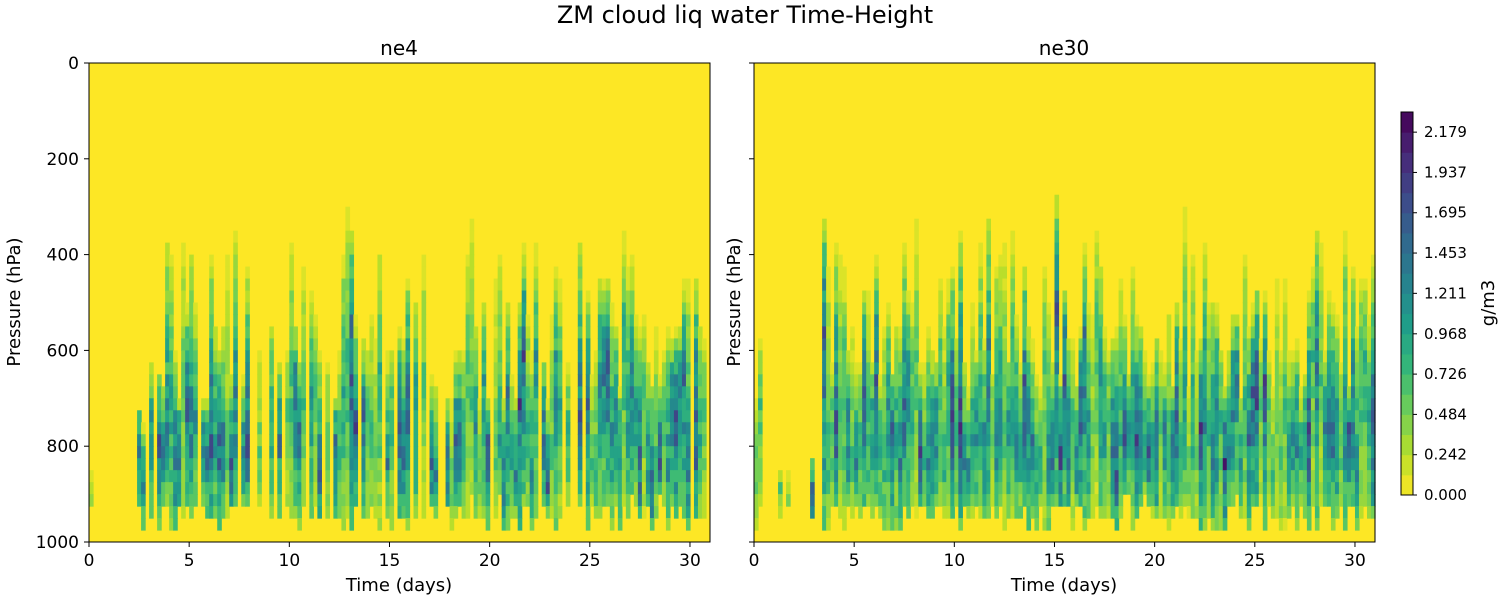 The height and width of the screenshot is (600, 1500). What do you see at coordinates (399, 48) in the screenshot?
I see `panel-title-ne4: ne4` at bounding box center [399, 48].